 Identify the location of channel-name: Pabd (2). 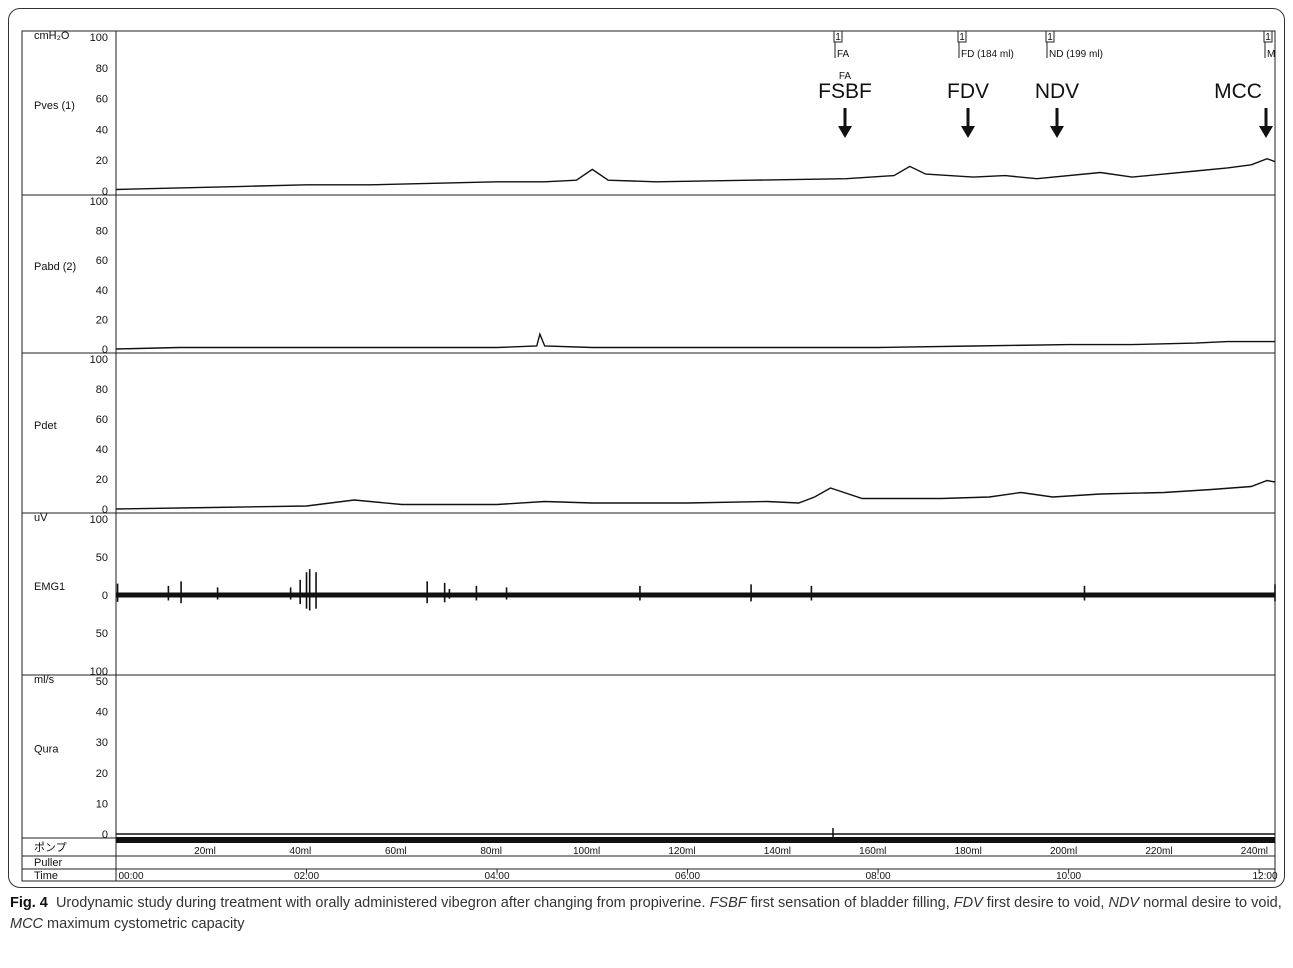
(55, 267).